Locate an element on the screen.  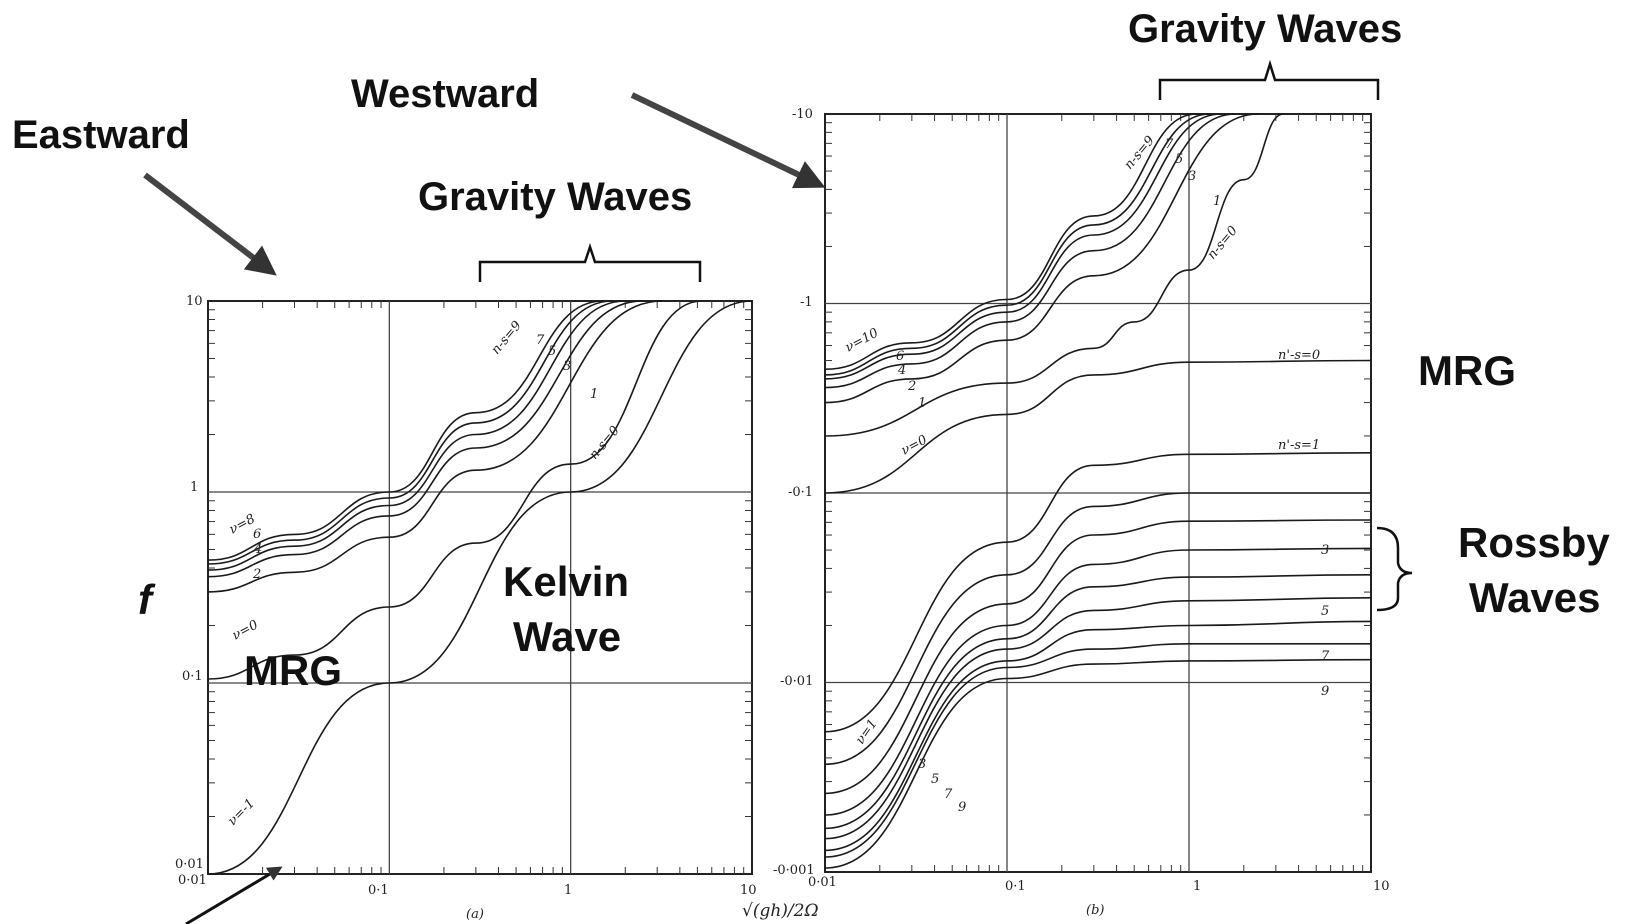
f-axis-label: f is located at coordinates (147, 599).